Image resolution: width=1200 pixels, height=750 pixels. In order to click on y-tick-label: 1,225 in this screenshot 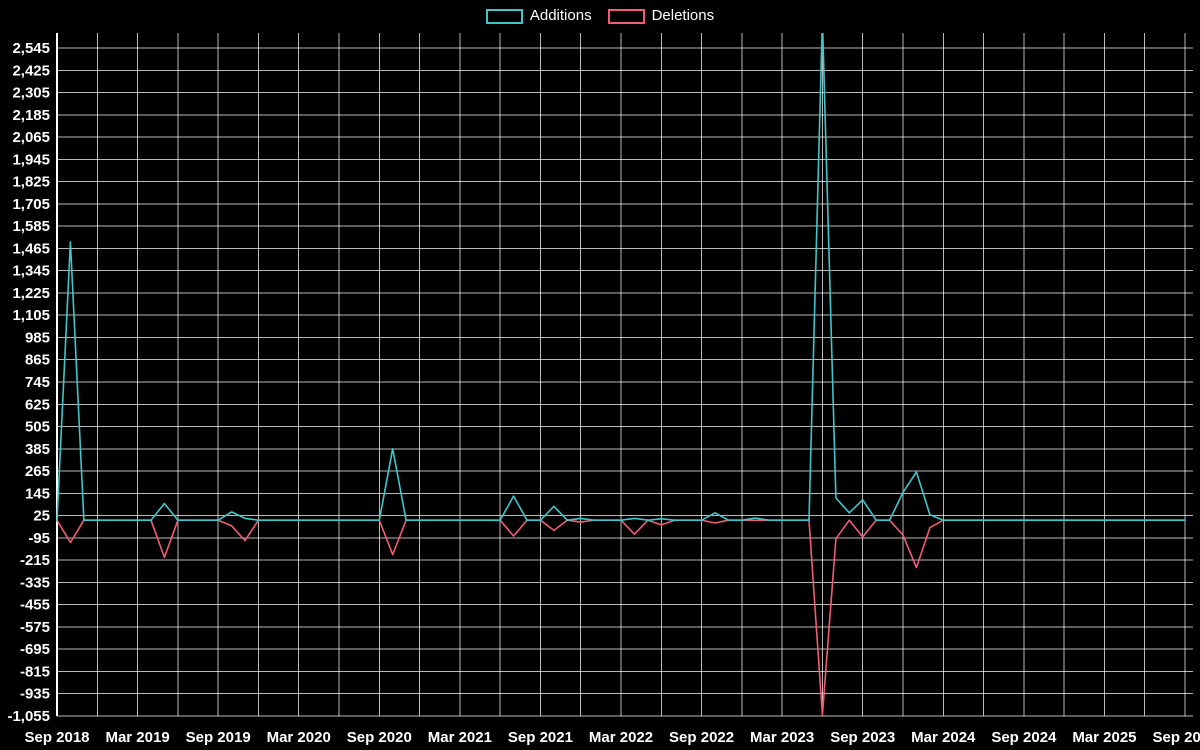, I will do `click(31, 293)`.